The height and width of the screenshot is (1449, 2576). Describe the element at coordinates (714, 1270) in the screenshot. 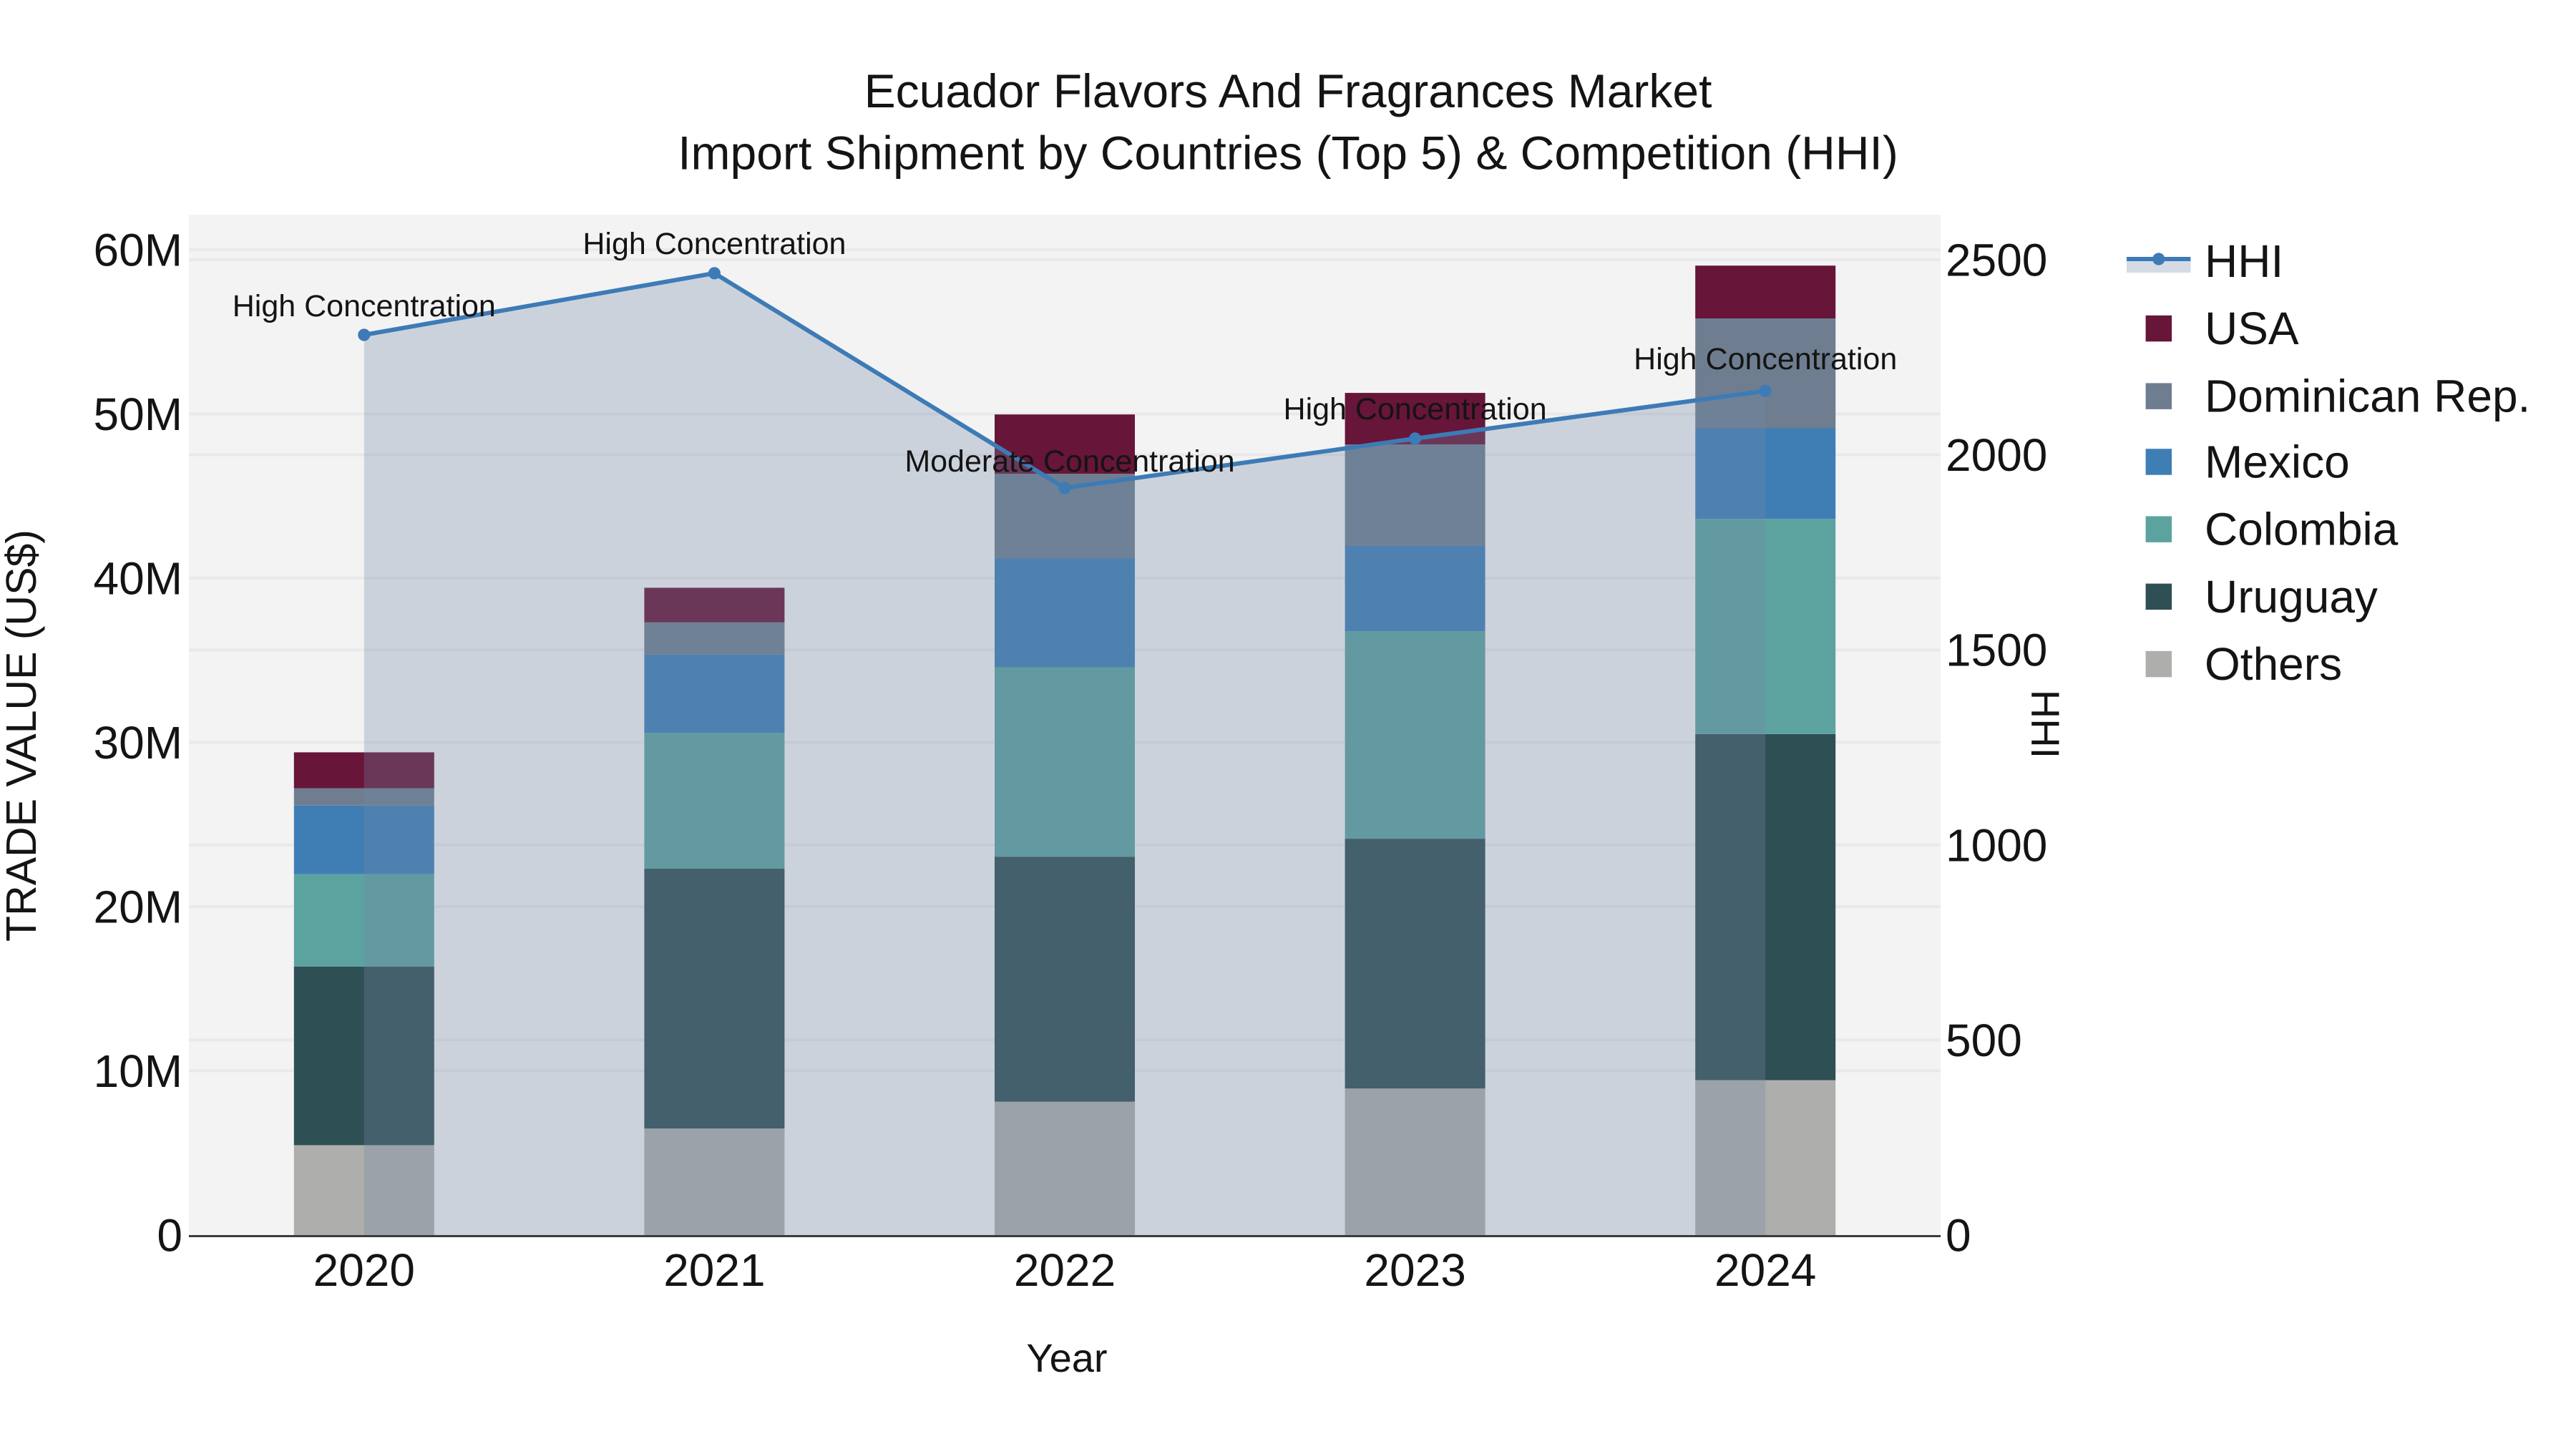

I see `svg-text: 2021` at that location.